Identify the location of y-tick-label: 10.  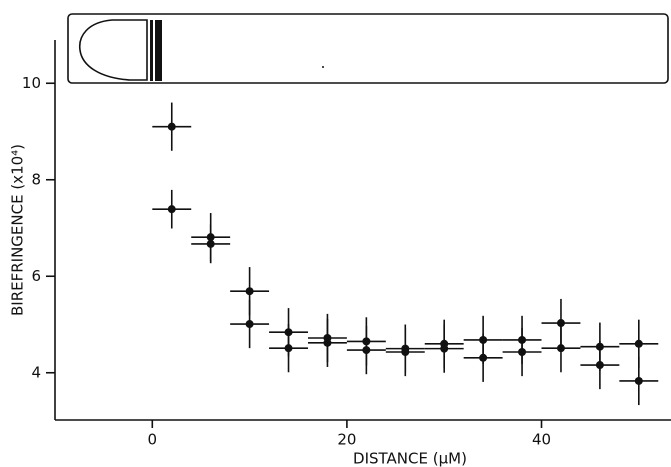
(31, 83).